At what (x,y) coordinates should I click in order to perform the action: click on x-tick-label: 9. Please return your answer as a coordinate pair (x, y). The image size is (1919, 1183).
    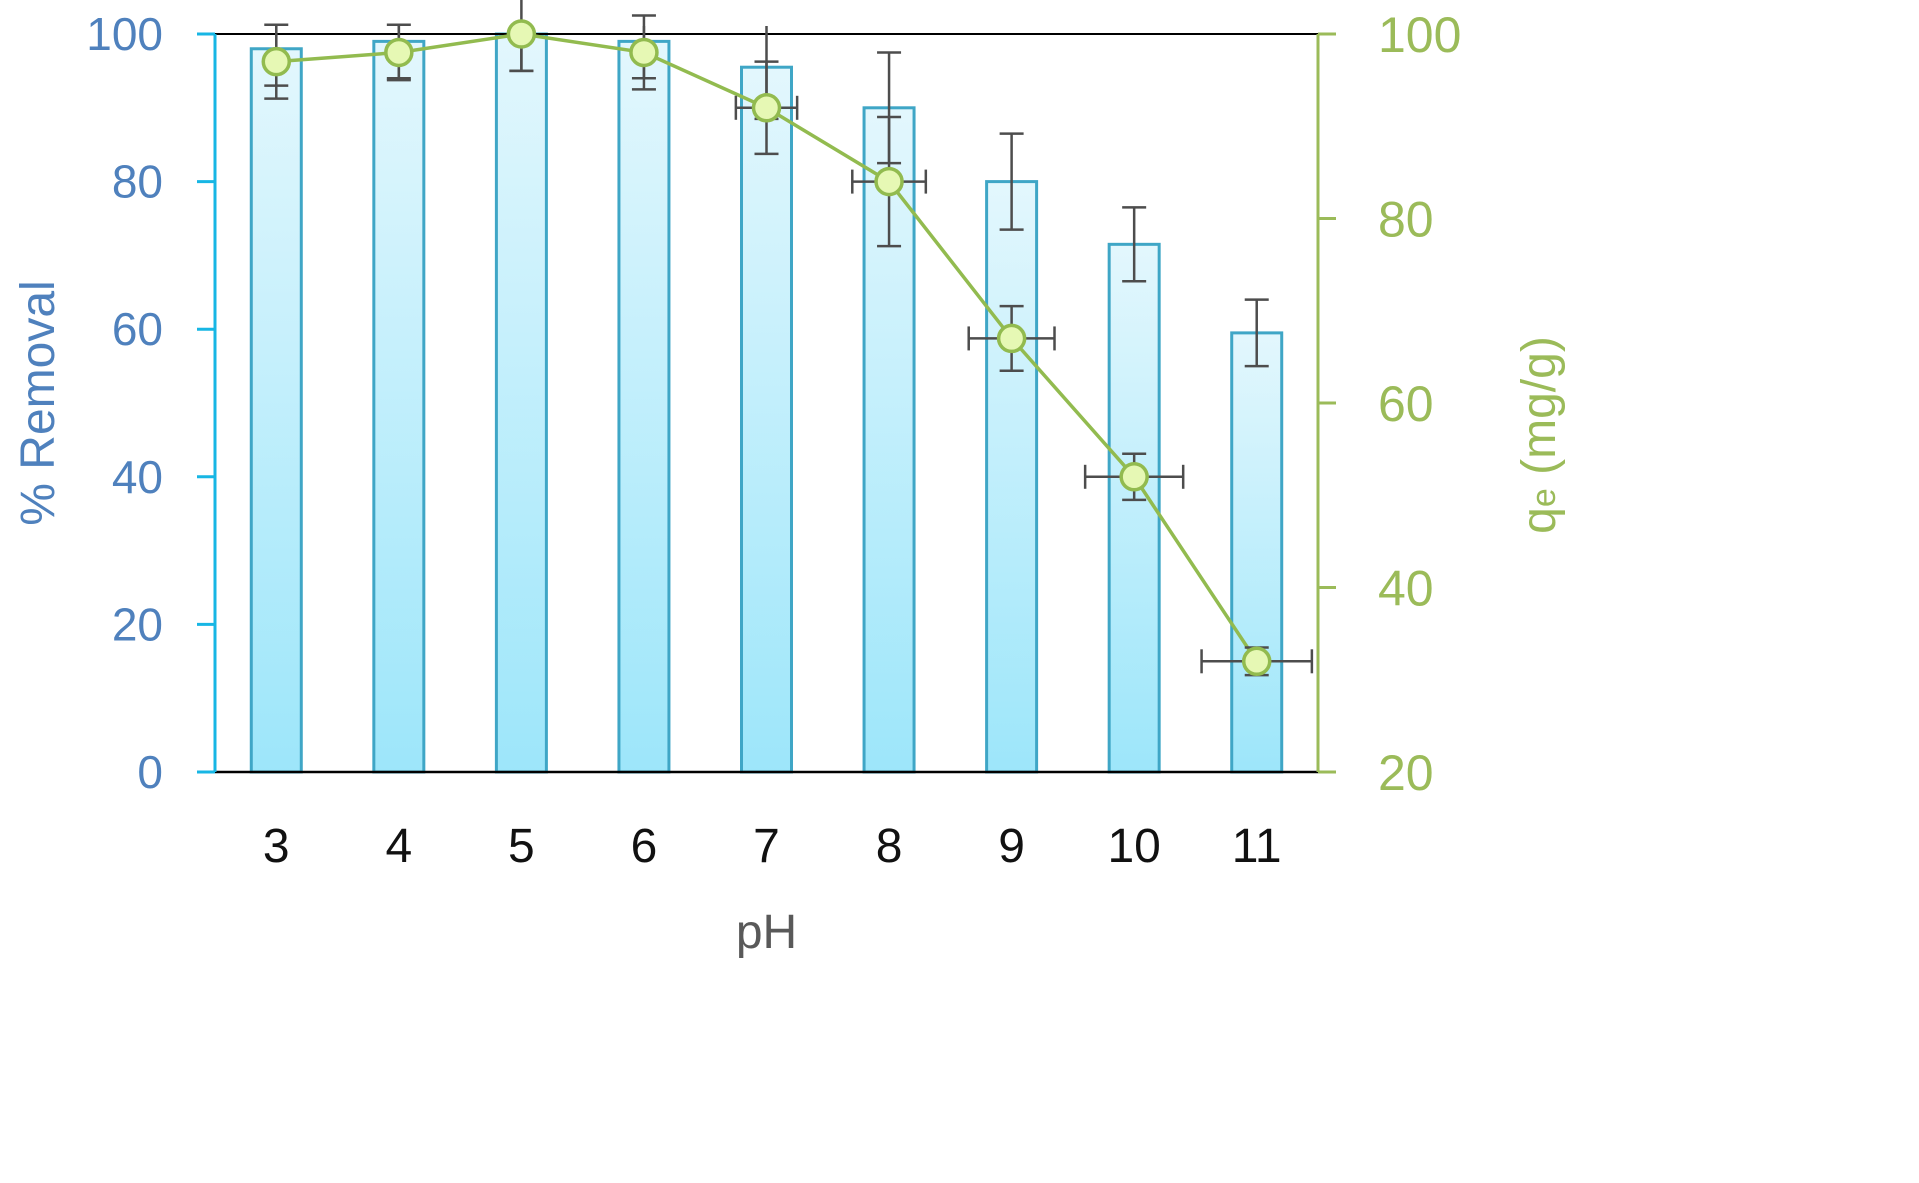
    Looking at the image, I should click on (1011, 846).